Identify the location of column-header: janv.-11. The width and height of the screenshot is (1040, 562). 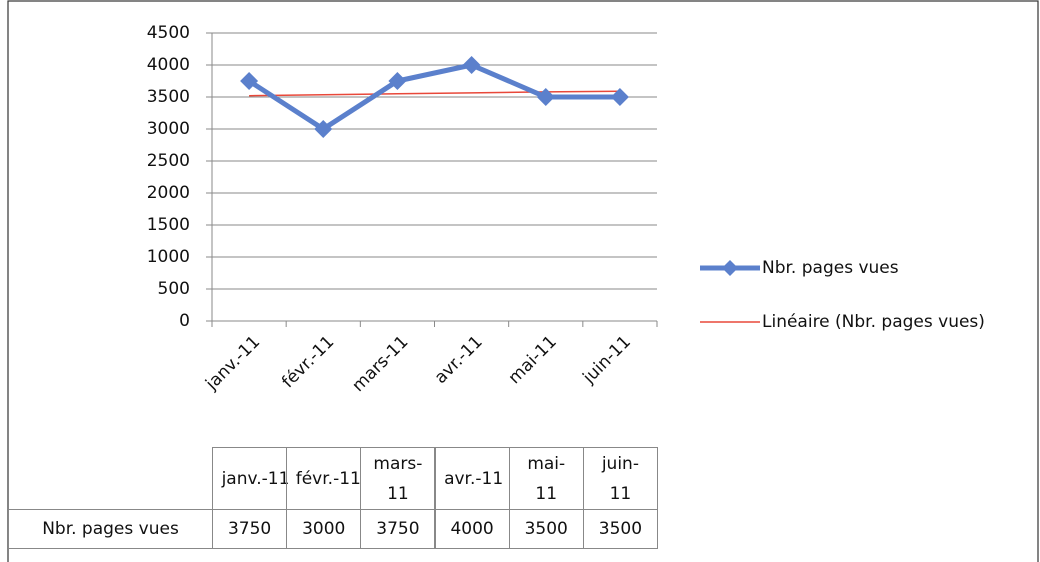
(251, 478).